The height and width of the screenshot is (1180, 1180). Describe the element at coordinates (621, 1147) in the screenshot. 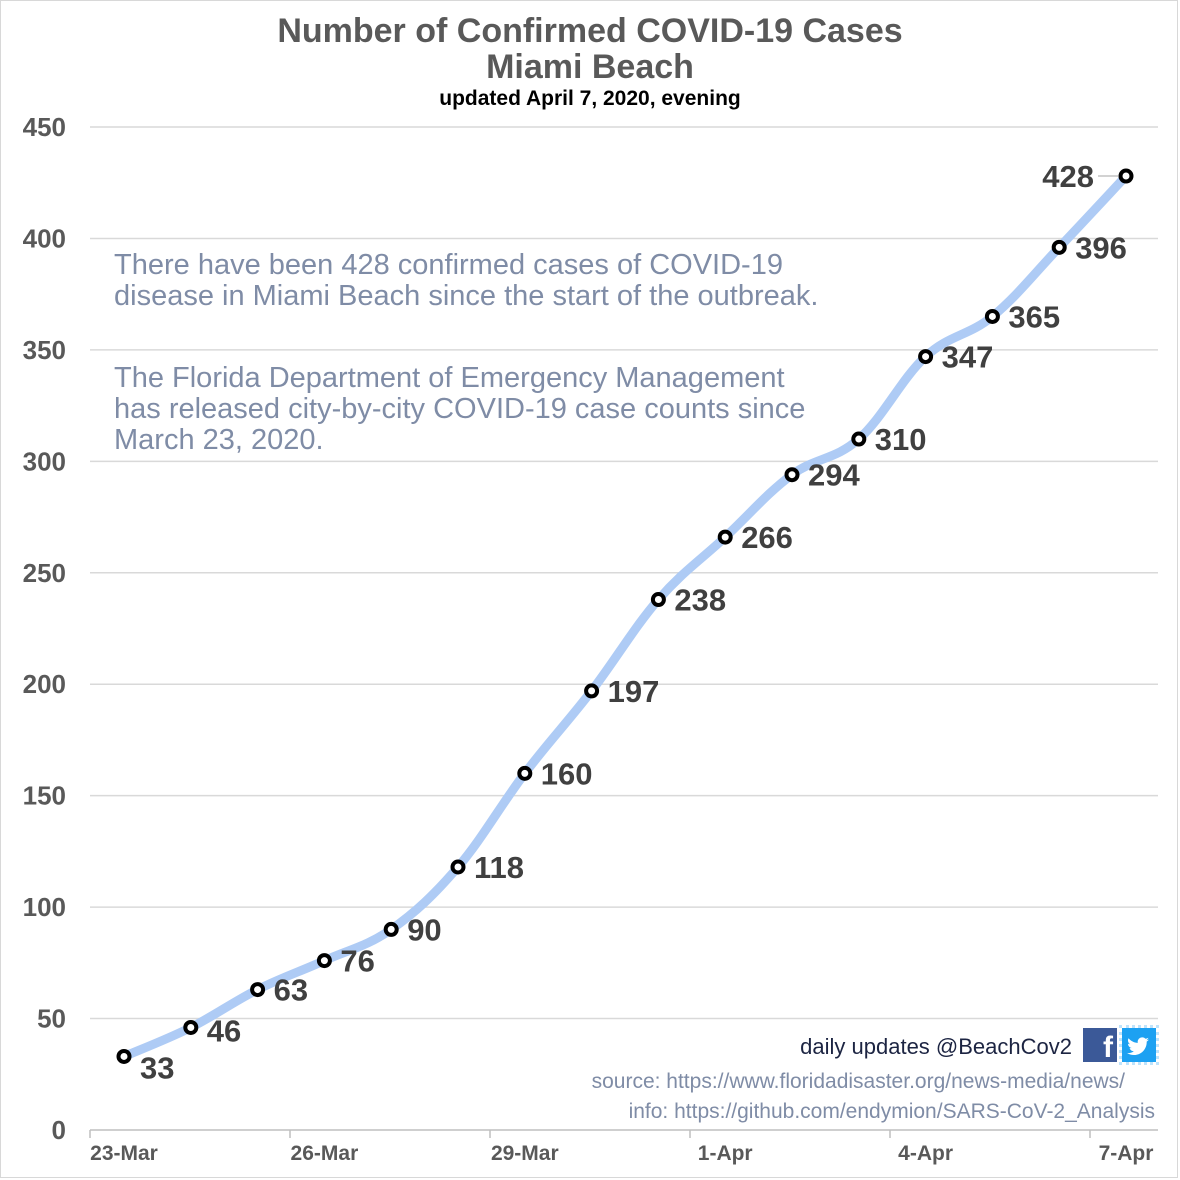

I see `x-axis: 23-Mar 26-Mar 29-Mar 1-Apr 4-Apr 7-Apr` at that location.